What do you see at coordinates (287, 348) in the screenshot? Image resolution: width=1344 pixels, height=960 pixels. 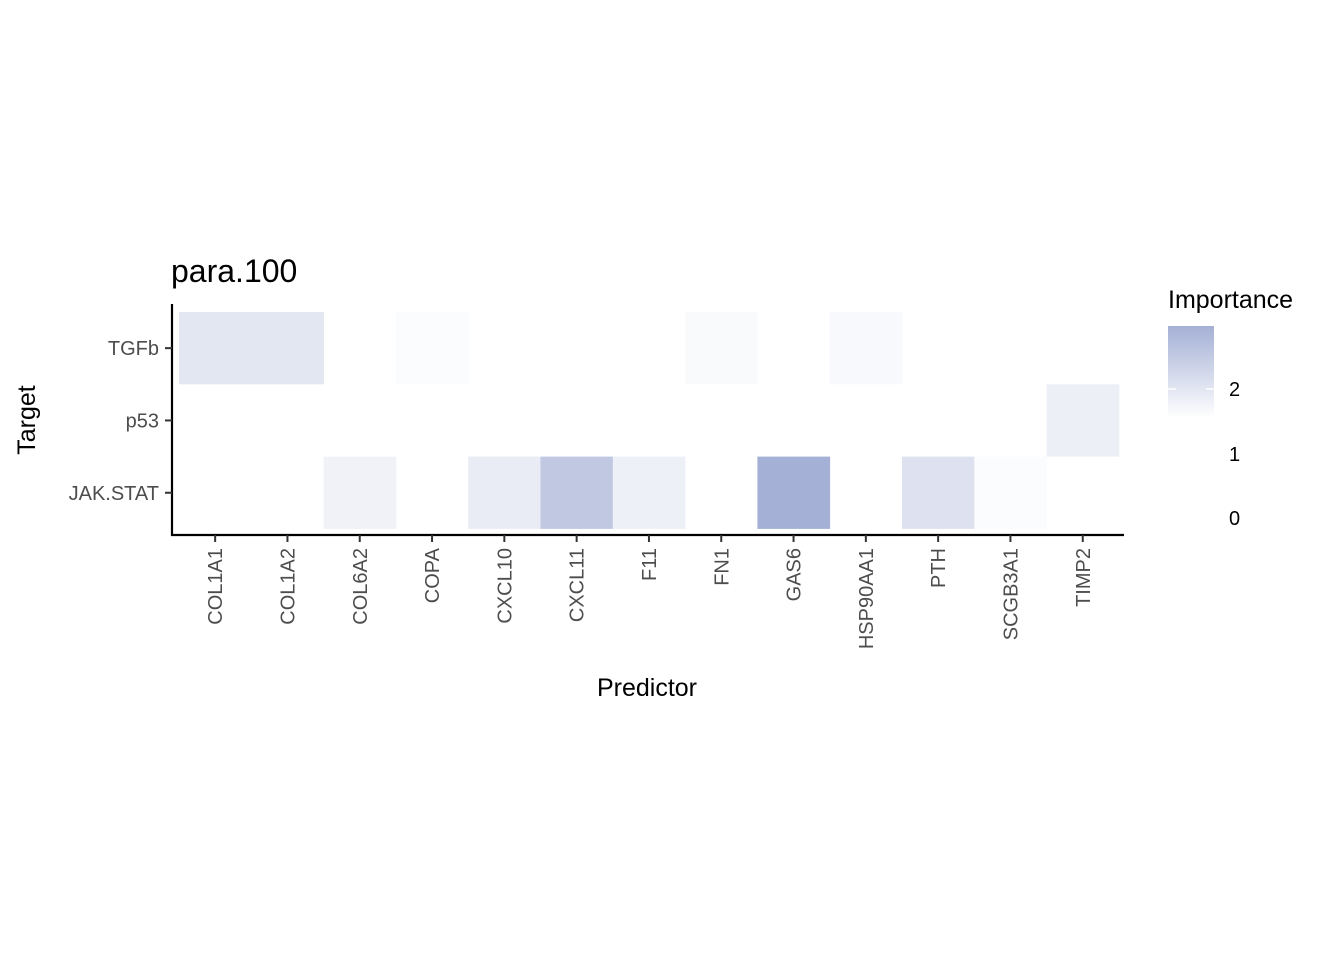 I see `heatmap-cell-tgfb-col1a2` at bounding box center [287, 348].